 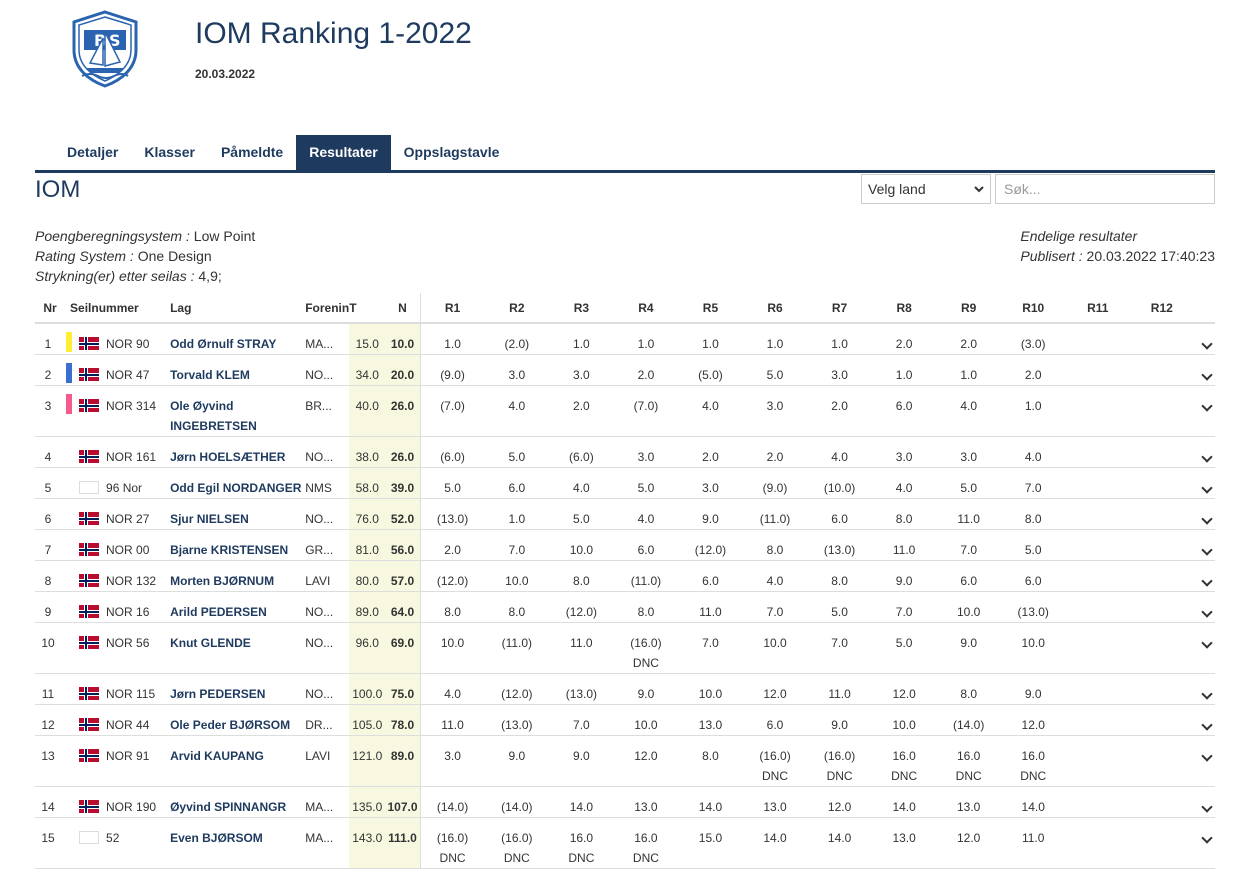 What do you see at coordinates (238, 843) in the screenshot?
I see `team-name: Even BJØRSOM` at bounding box center [238, 843].